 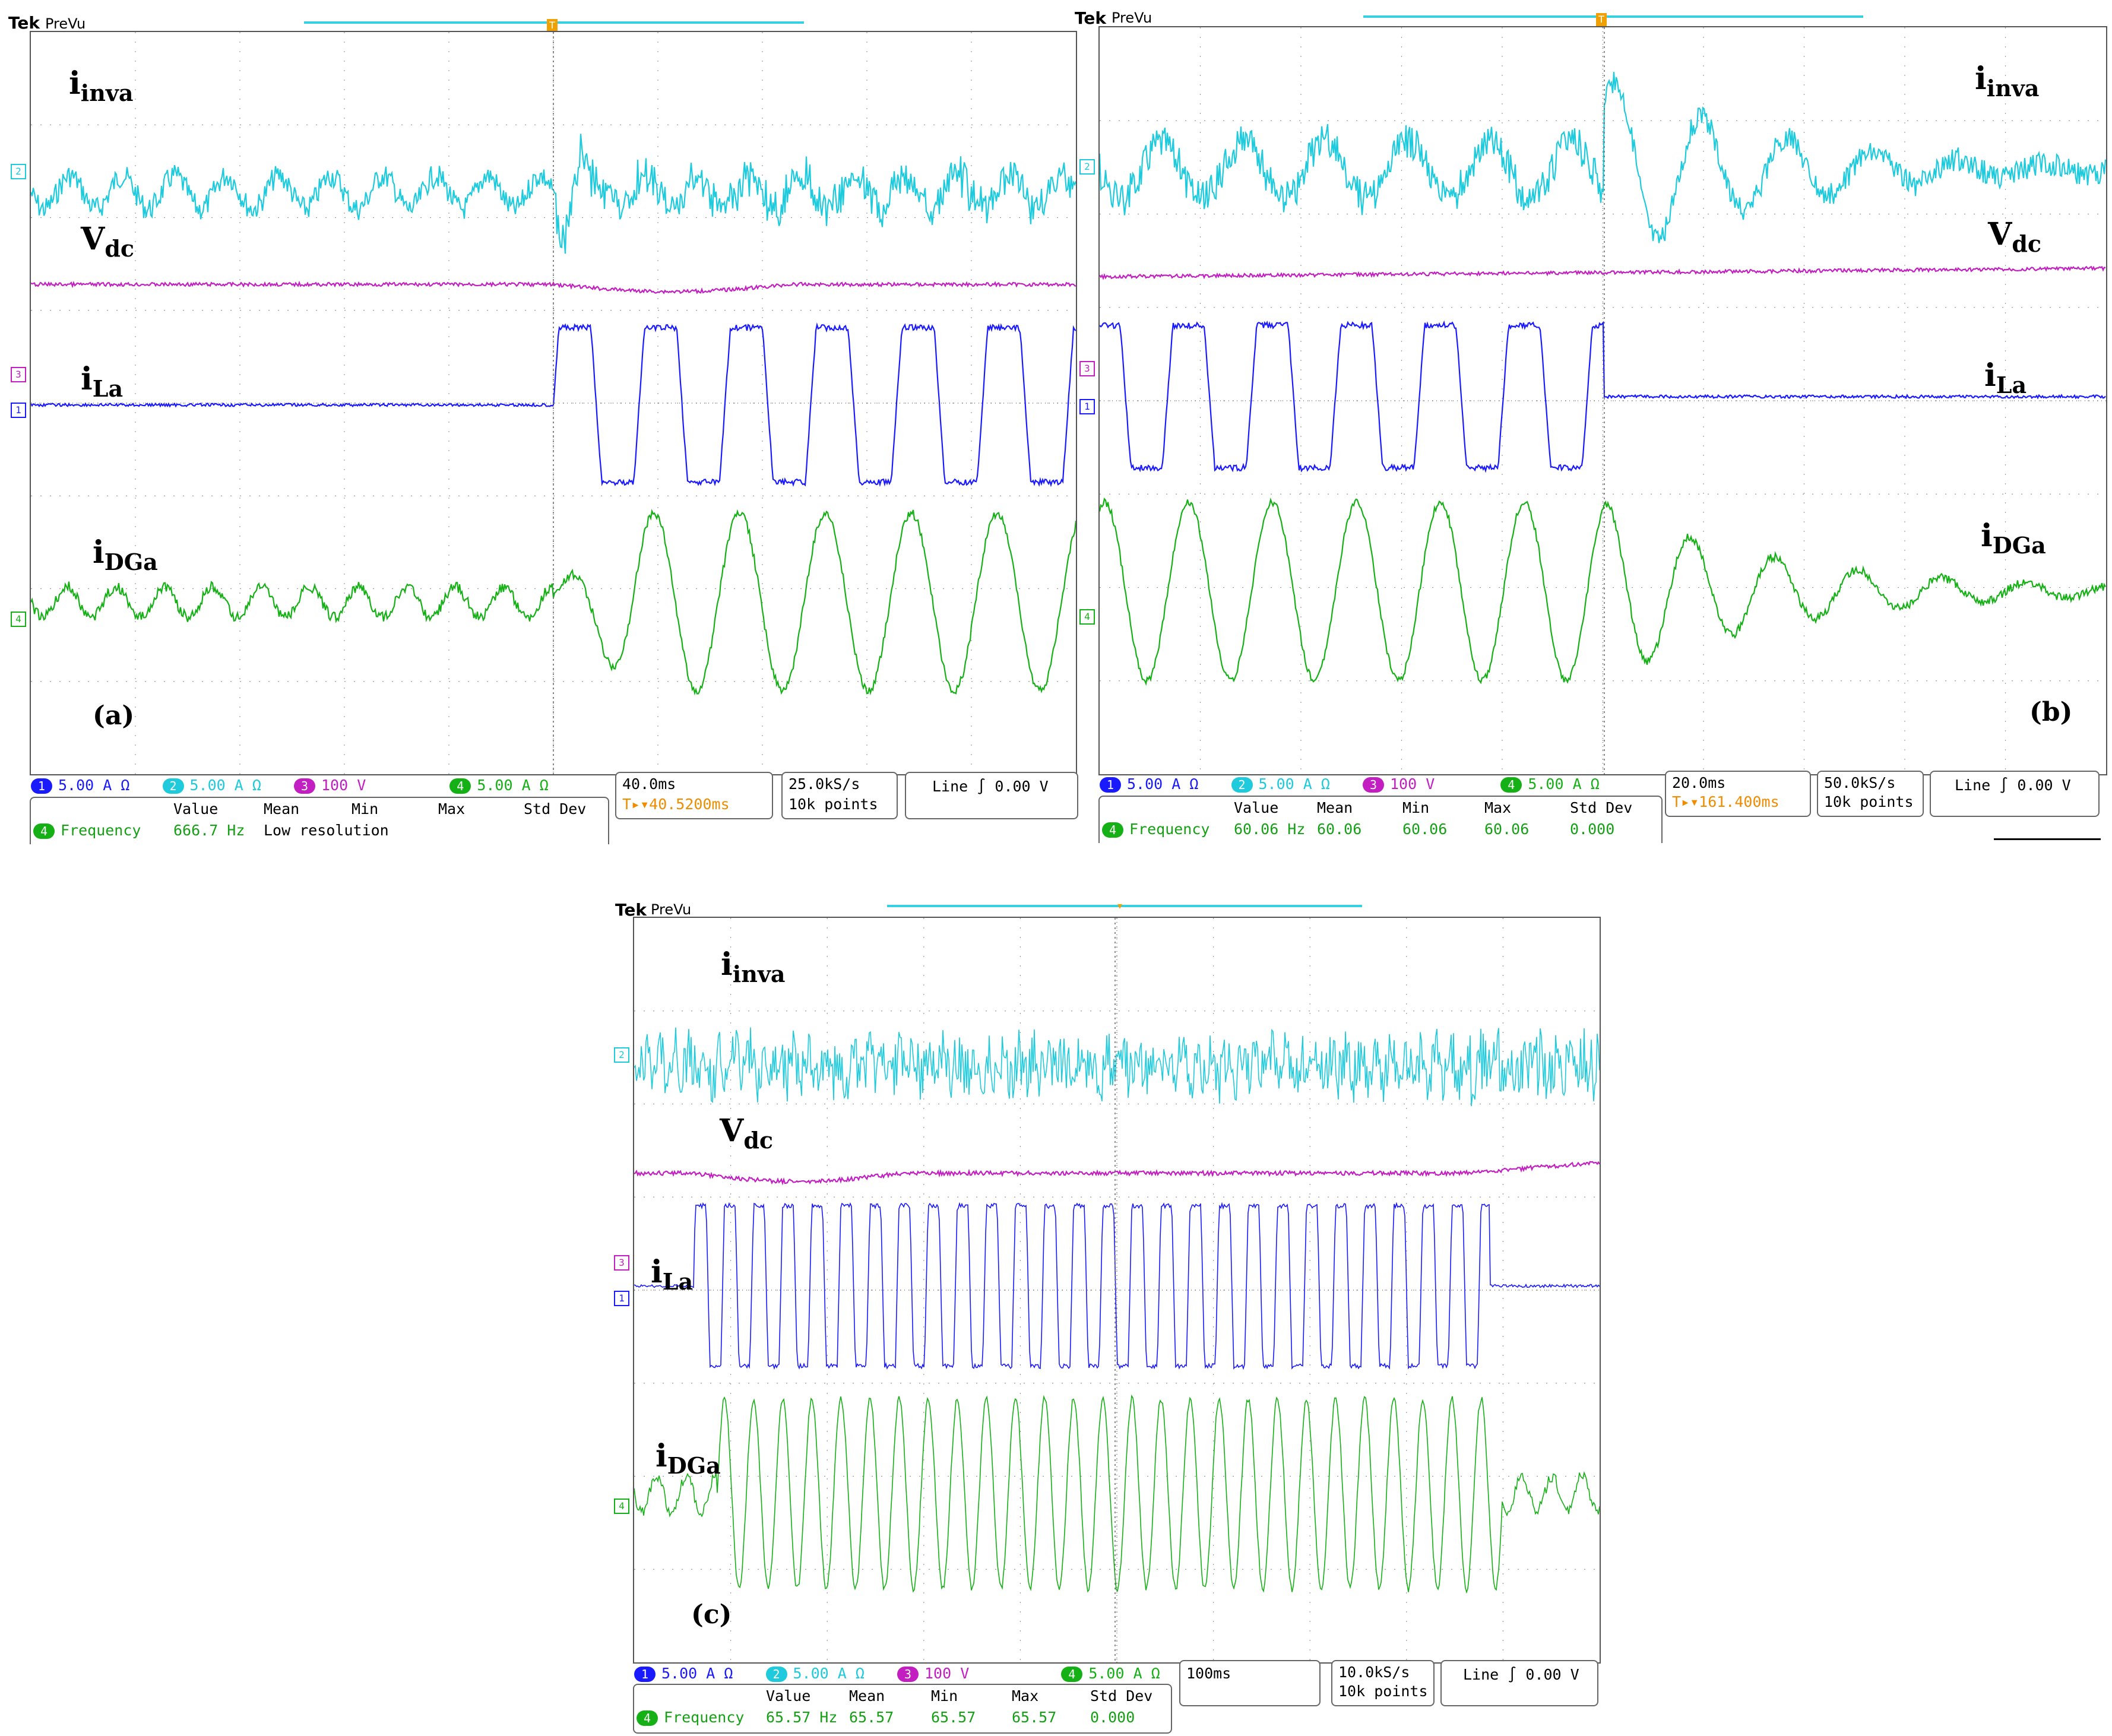 I want to click on timebase-box: 20.0ms T▸▾161.400ms, so click(x=1738, y=794).